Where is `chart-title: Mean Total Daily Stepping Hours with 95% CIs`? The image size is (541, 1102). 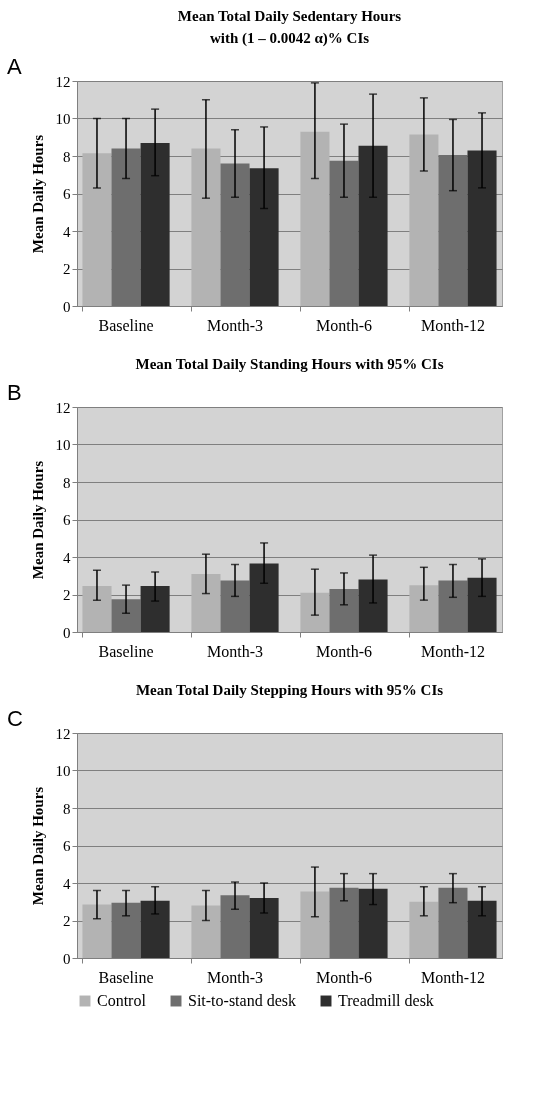
chart-title: Mean Total Daily Stepping Hours with 95% CIs is located at coordinates (289, 690).